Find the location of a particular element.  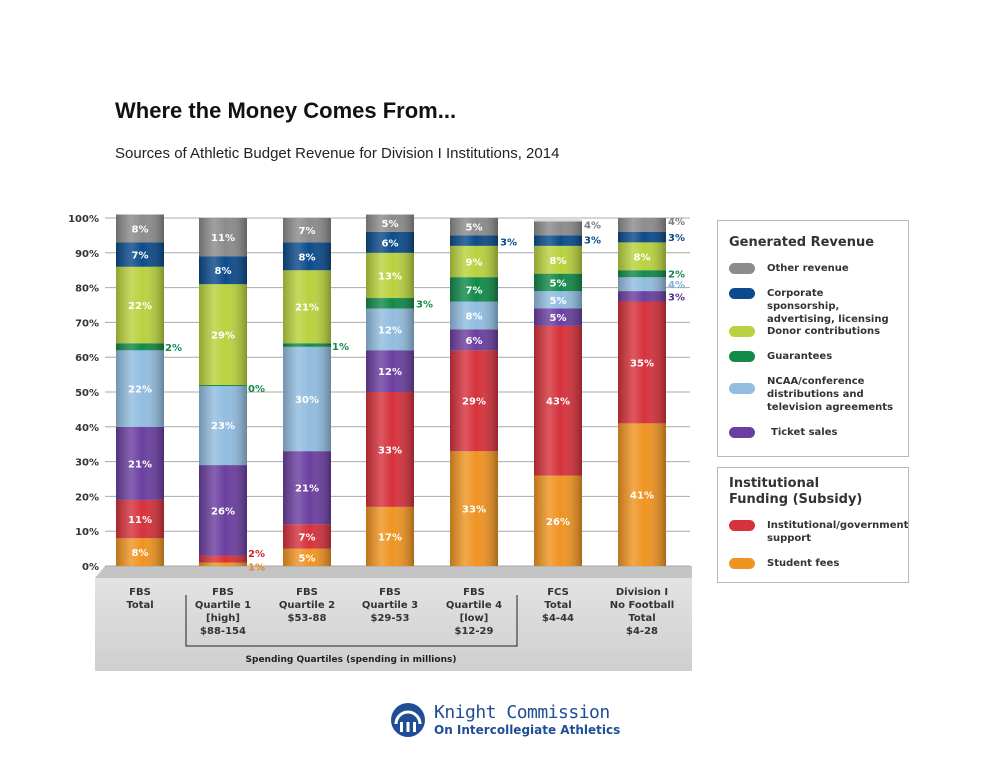

category-label-line: [high] is located at coordinates (223, 618).